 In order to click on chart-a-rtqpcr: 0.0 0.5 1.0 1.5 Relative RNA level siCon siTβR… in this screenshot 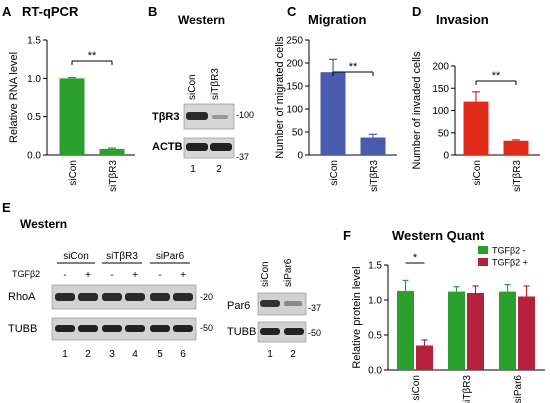, I will do `click(71, 114)`.